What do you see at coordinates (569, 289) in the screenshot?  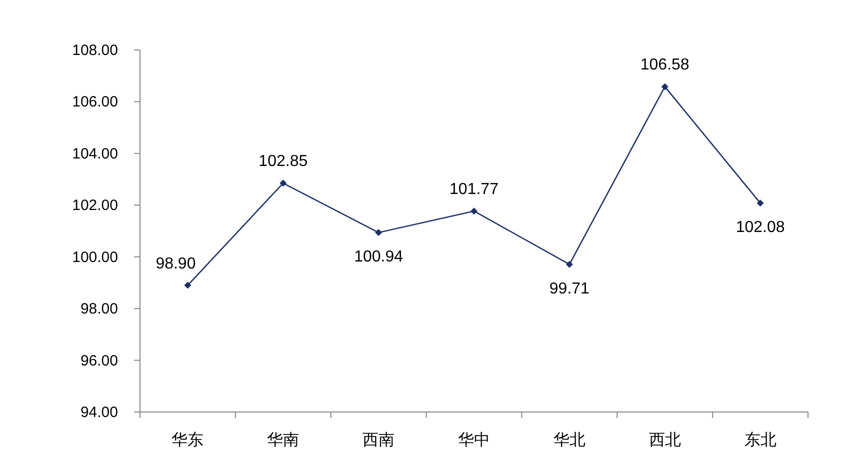 I see `data-label: 99.71` at bounding box center [569, 289].